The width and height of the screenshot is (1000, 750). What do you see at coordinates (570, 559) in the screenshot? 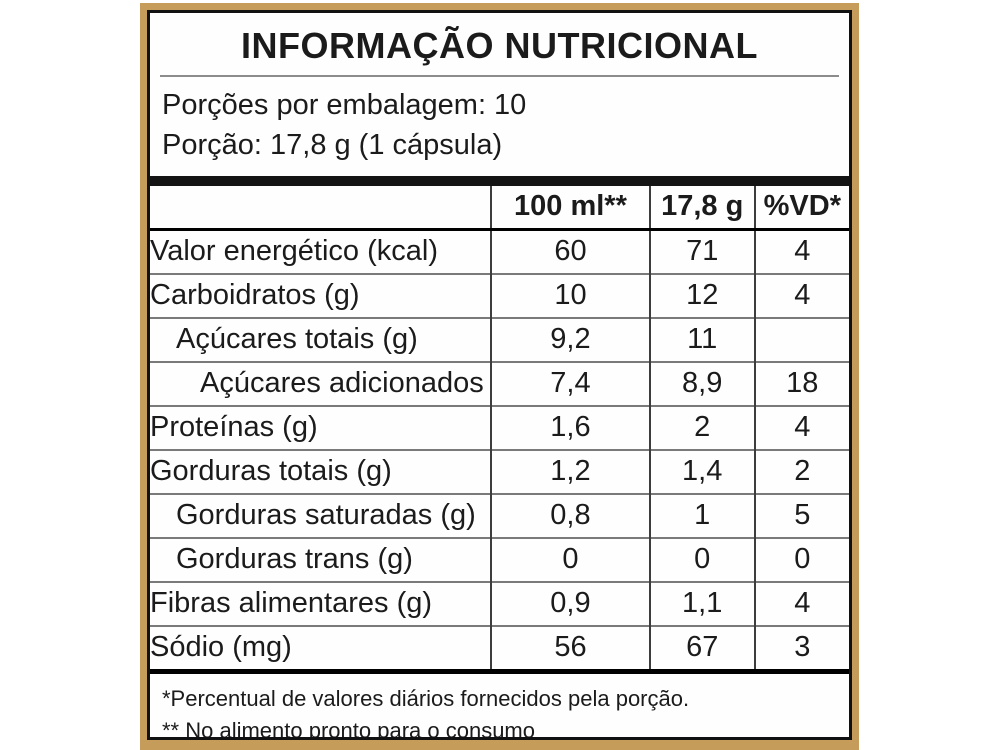
I see `value-100ml: 0` at bounding box center [570, 559].